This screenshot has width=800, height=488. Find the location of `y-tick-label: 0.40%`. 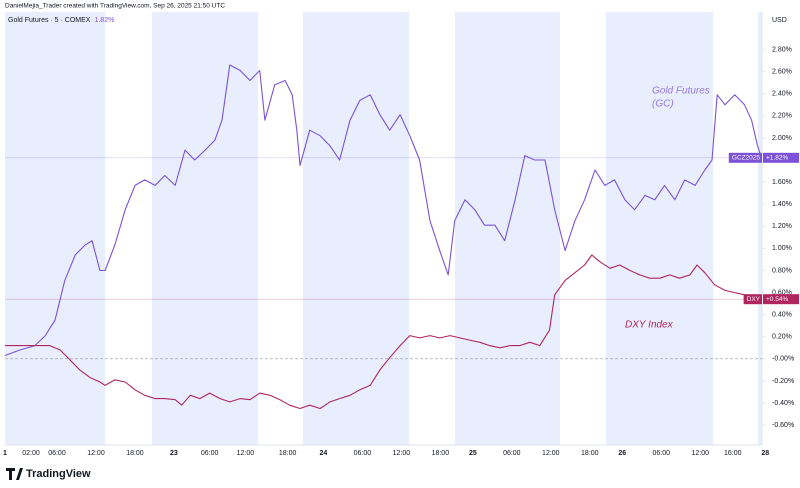

y-tick-label: 0.40% is located at coordinates (782, 315).